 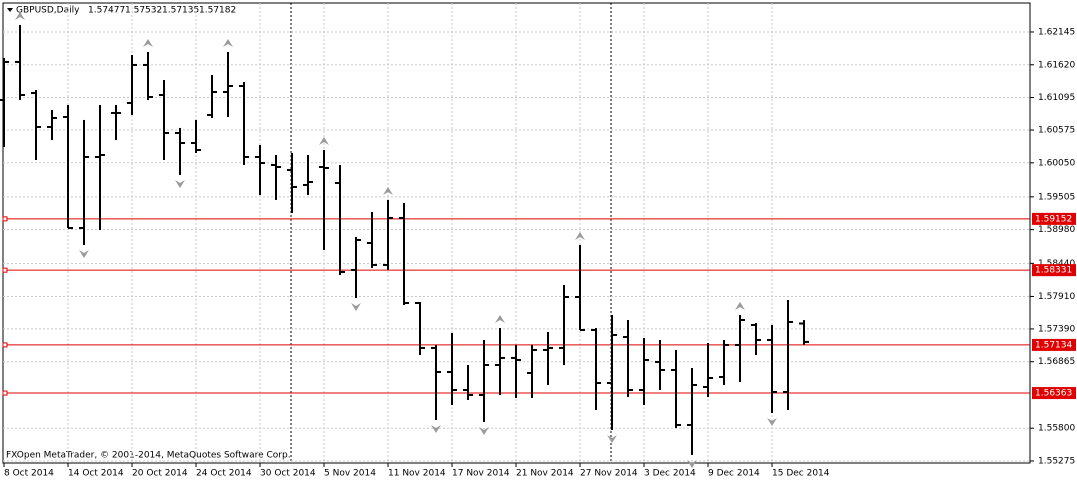 What do you see at coordinates (609, 474) in the screenshot?
I see `x-tick-label: 27 Nov 2014` at bounding box center [609, 474].